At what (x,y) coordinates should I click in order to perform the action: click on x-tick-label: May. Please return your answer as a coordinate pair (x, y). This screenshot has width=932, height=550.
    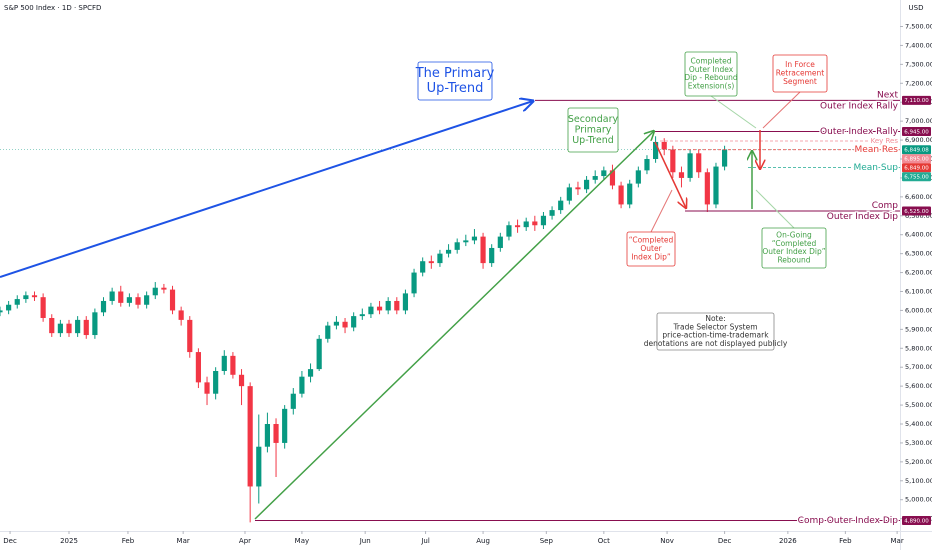
    Looking at the image, I should click on (302, 541).